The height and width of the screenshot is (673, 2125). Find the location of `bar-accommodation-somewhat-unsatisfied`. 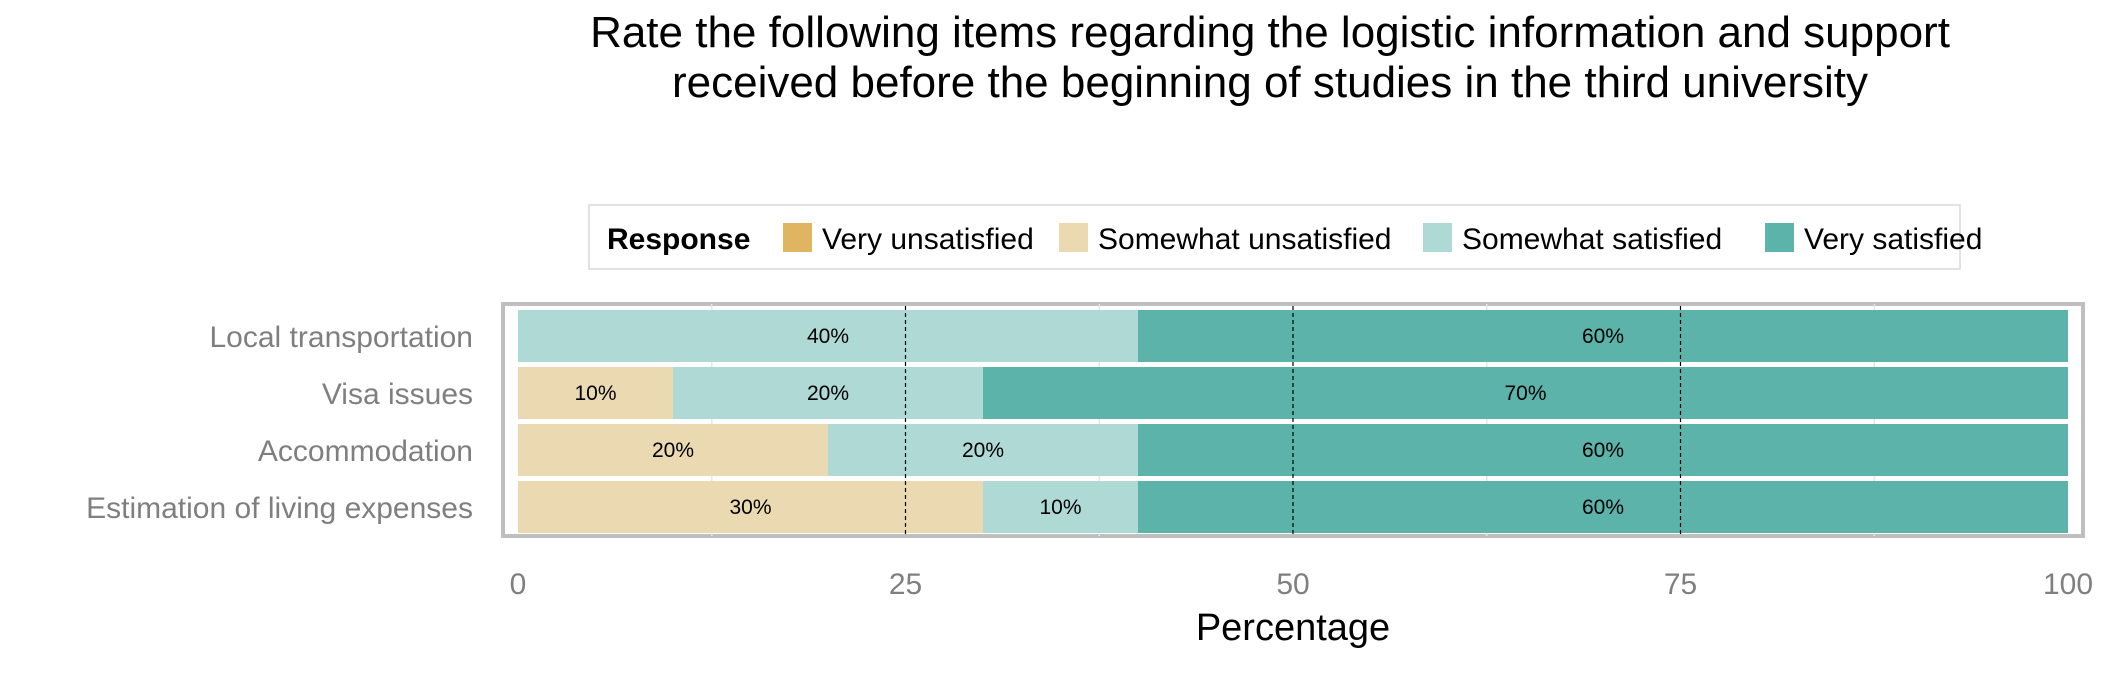

bar-accommodation-somewhat-unsatisfied is located at coordinates (673, 450).